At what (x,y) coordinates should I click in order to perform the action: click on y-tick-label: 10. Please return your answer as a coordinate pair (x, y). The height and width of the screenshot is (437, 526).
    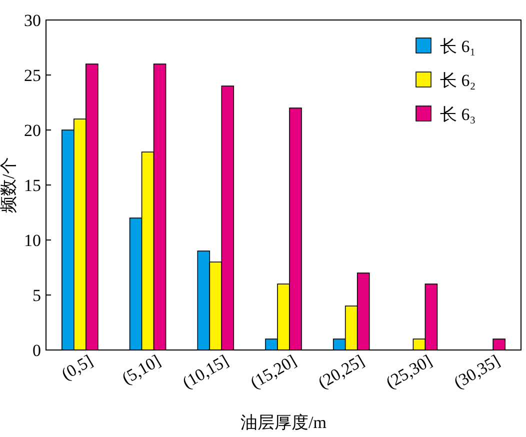
    Looking at the image, I should click on (32, 240).